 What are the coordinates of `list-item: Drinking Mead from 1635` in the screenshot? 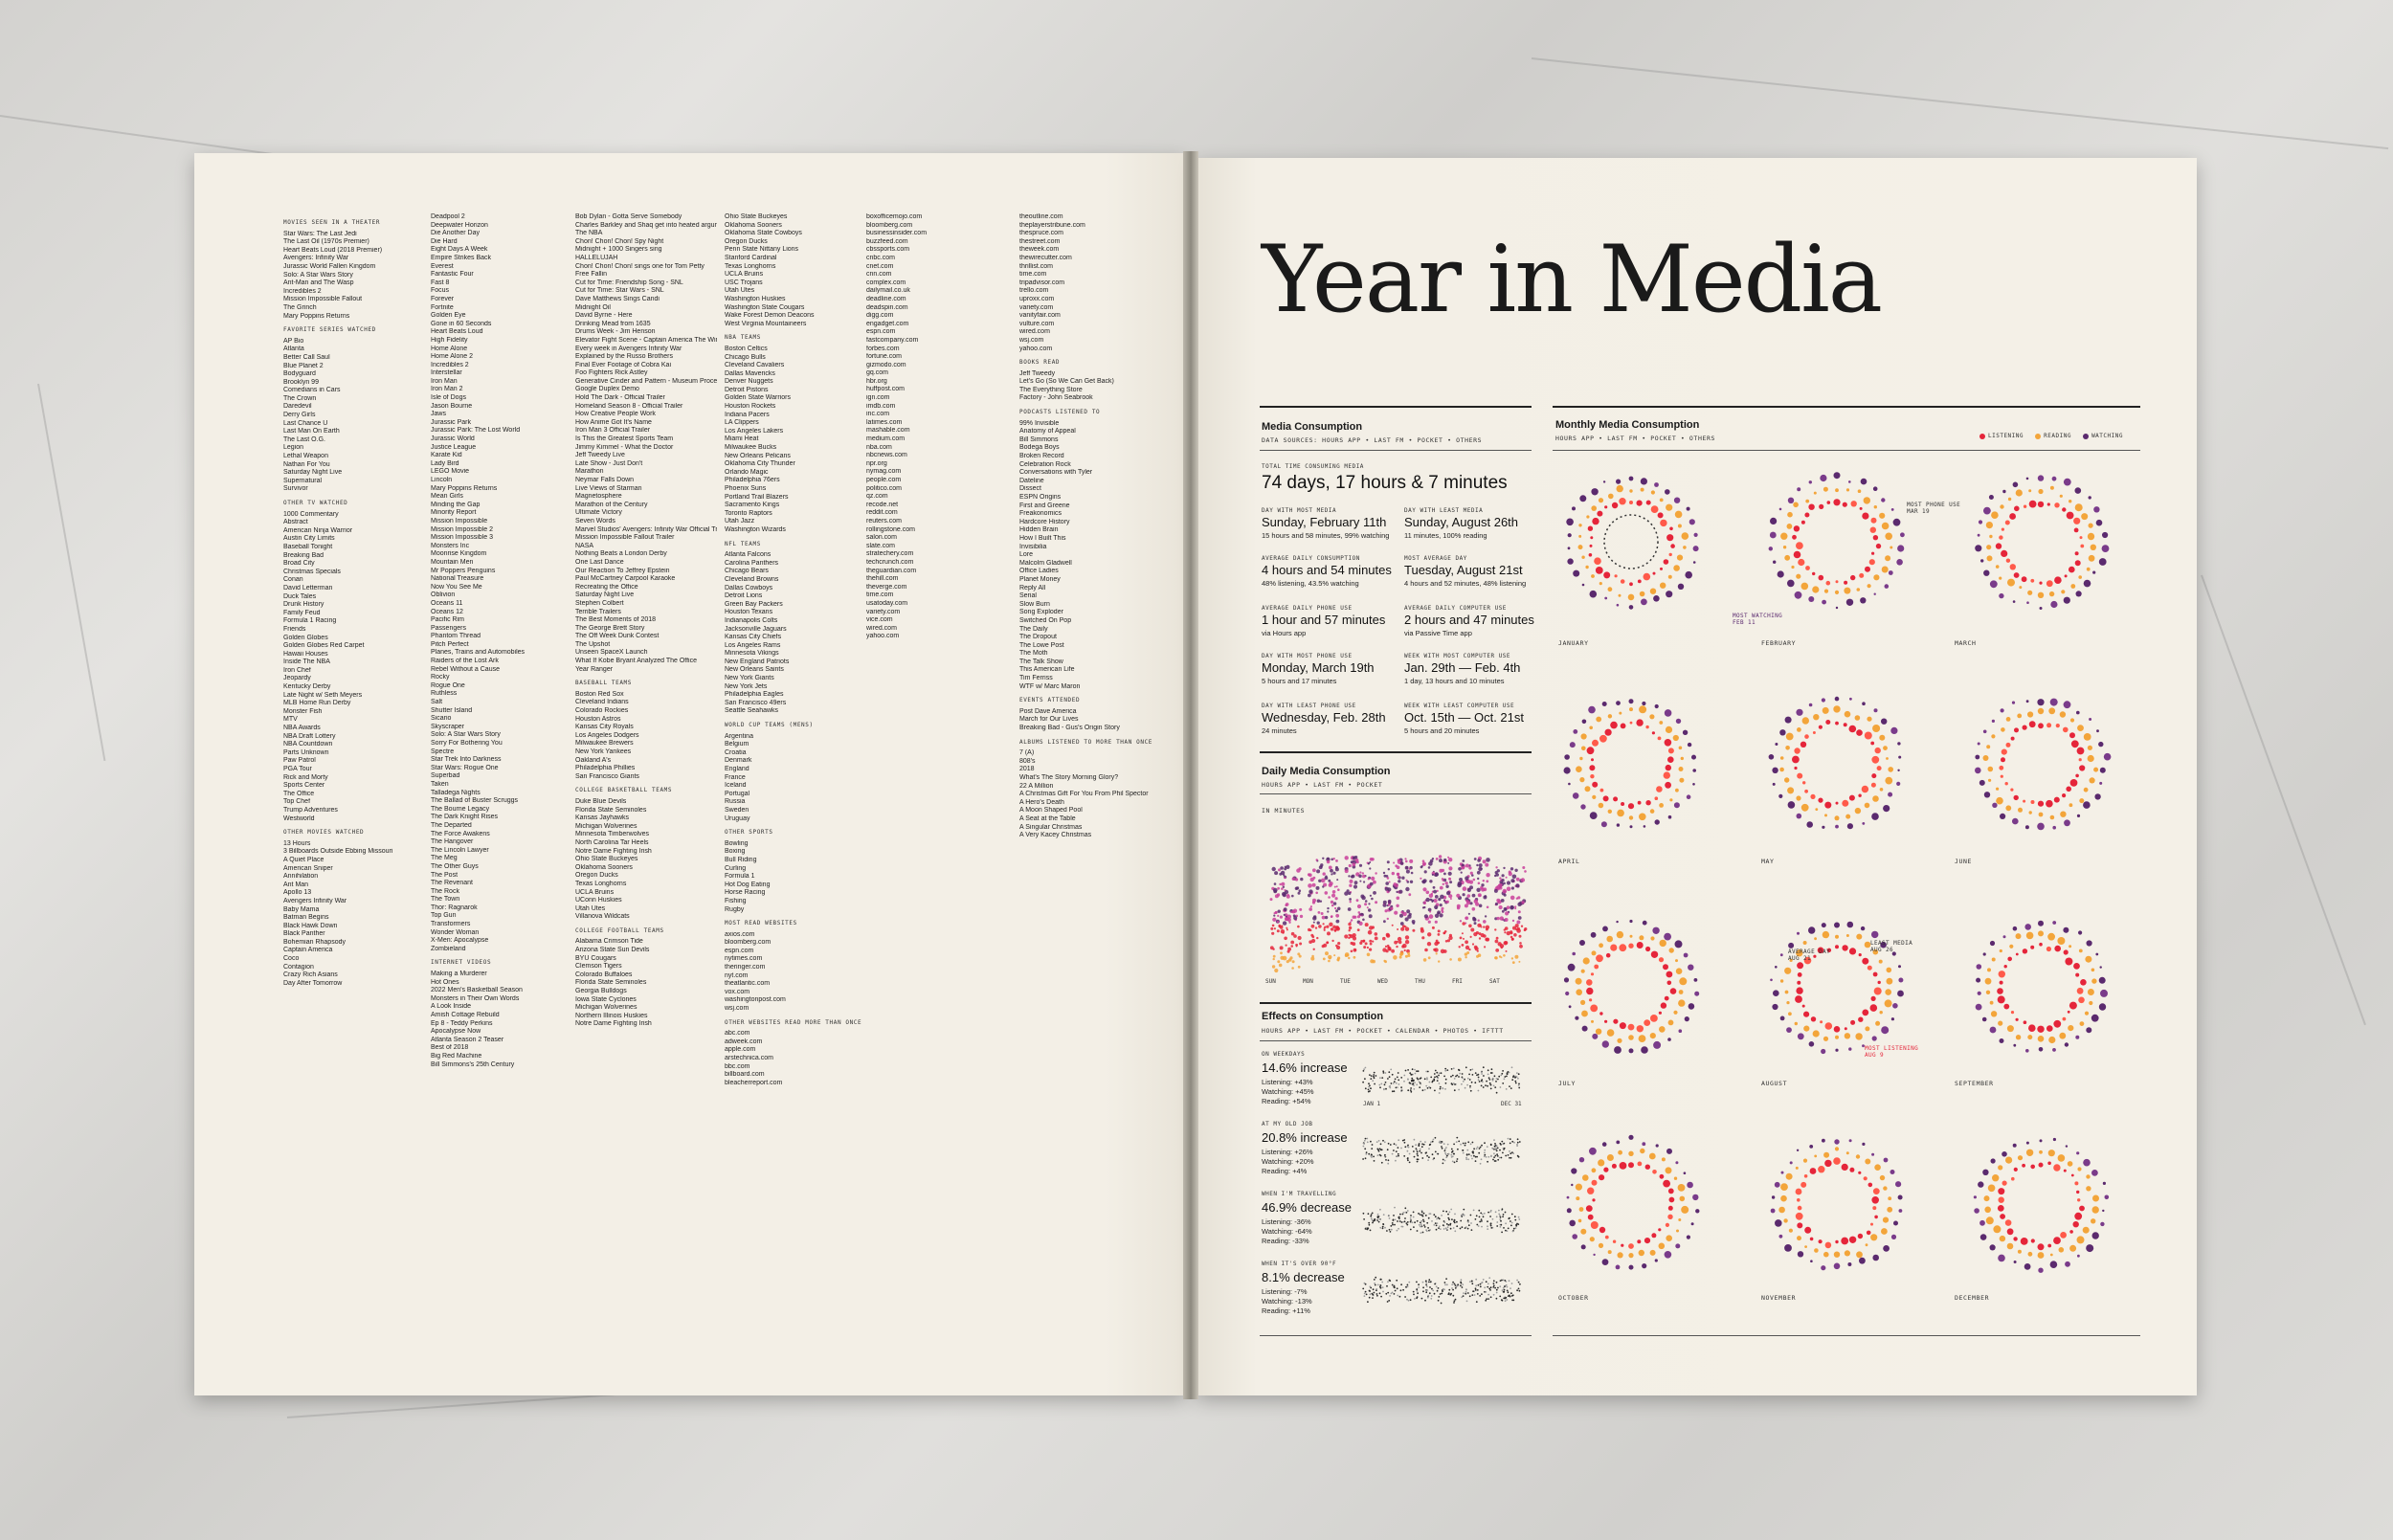 It's located at (613, 323).